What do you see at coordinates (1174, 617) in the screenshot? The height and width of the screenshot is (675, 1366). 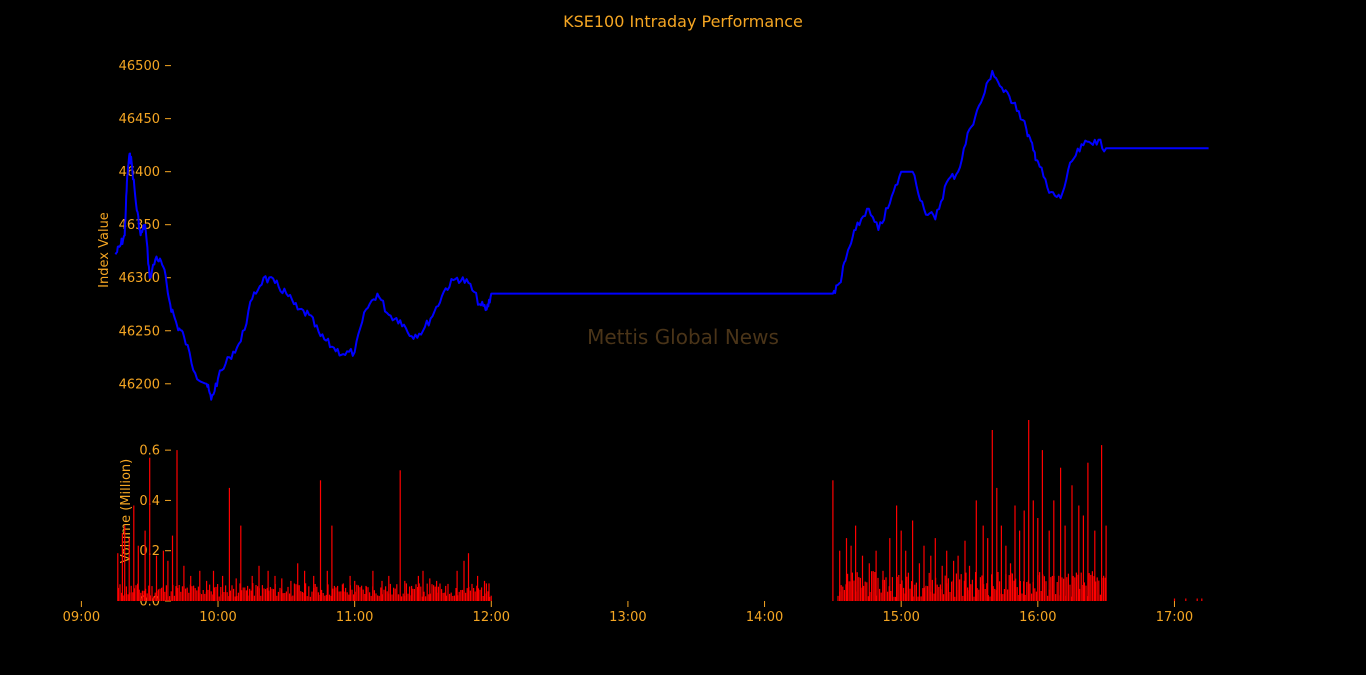 I see `time-x-tick-label: 17:00` at bounding box center [1174, 617].